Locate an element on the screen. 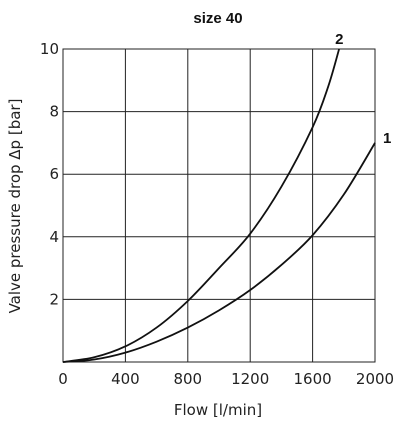 Image resolution: width=398 pixels, height=424 pixels. series-labels: 12 is located at coordinates (363, 89).